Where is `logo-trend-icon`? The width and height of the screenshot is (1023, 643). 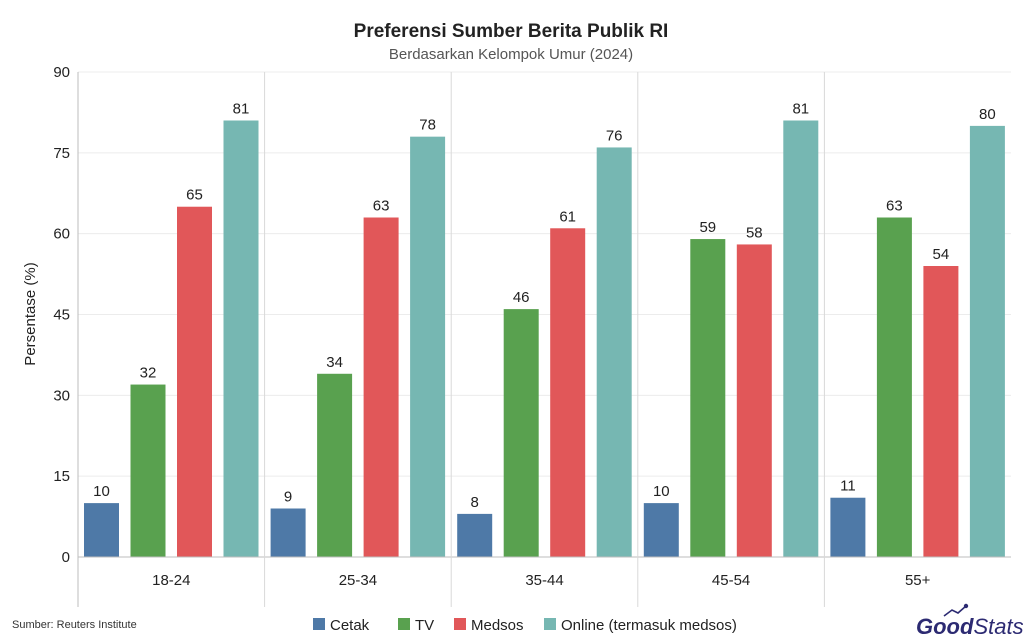
logo-trend-icon is located at coordinates (955, 611).